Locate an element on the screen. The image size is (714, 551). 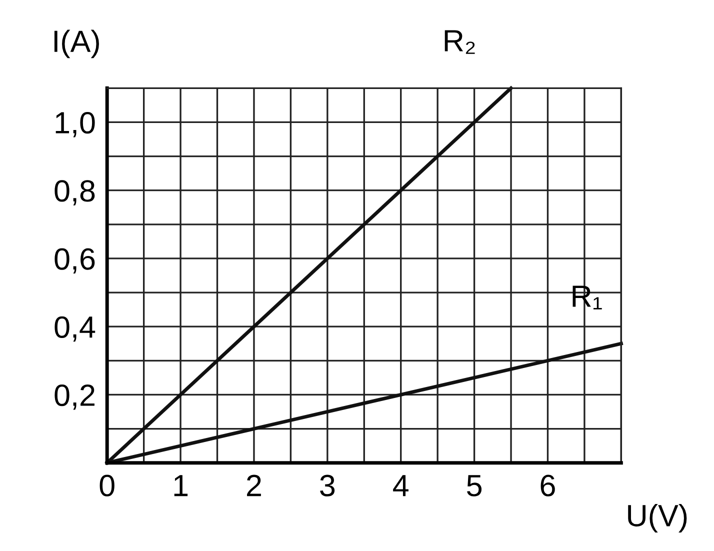
y-tick-label: 0,2 is located at coordinates (74, 397).